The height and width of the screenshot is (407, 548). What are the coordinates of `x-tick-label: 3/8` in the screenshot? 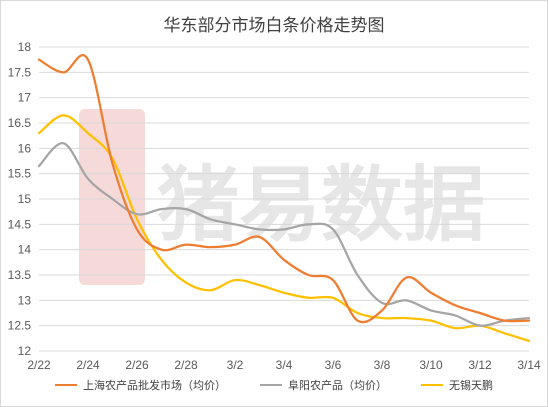 It's located at (382, 365).